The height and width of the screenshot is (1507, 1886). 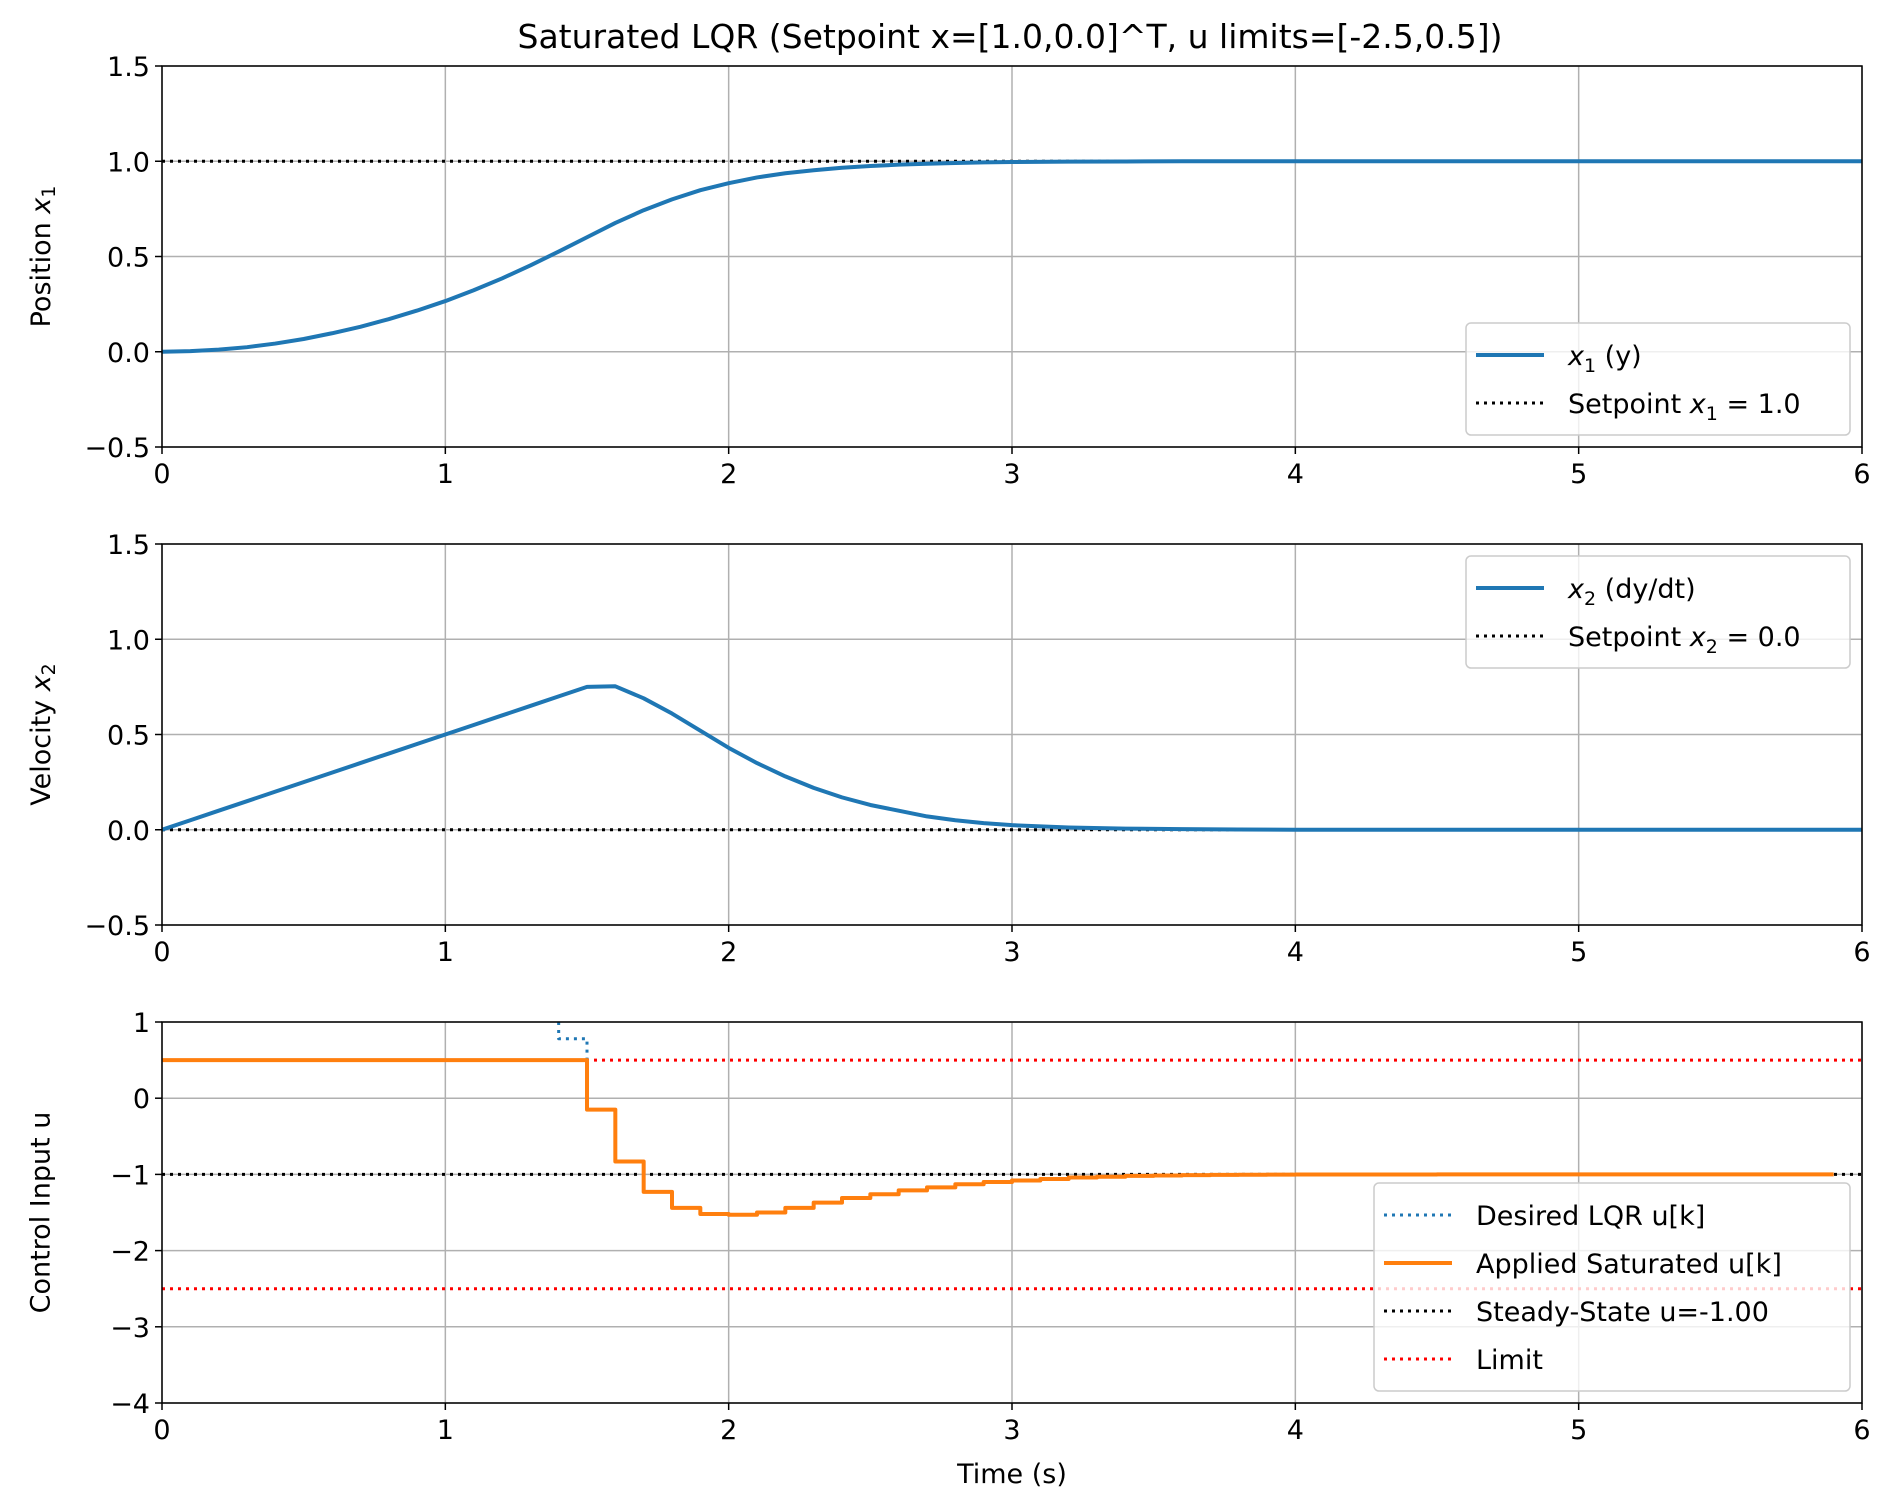 I want to click on control-y-tick-label: −3, so click(x=130, y=1328).